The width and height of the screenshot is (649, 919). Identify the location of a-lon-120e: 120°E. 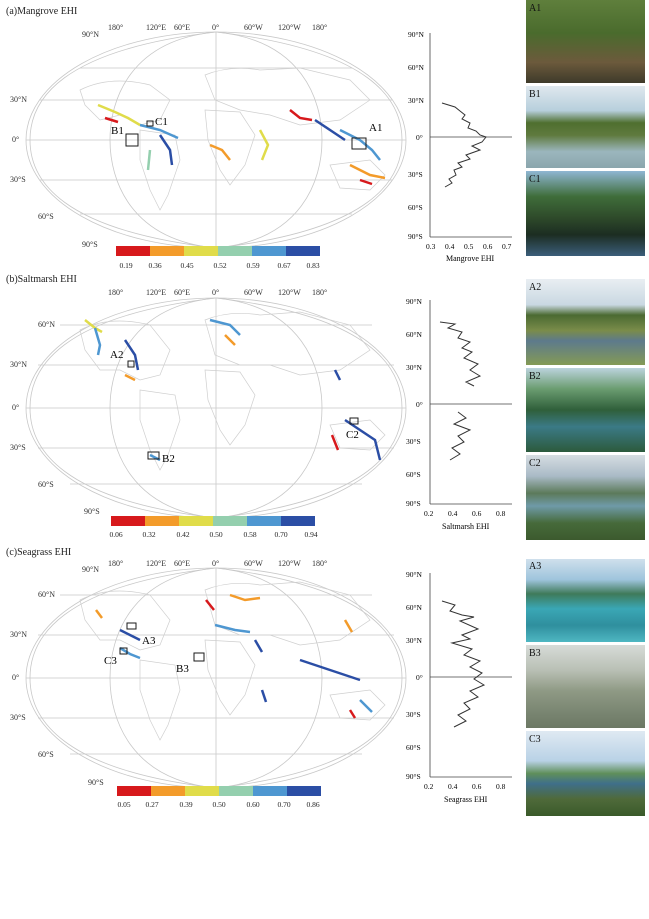
(156, 27).